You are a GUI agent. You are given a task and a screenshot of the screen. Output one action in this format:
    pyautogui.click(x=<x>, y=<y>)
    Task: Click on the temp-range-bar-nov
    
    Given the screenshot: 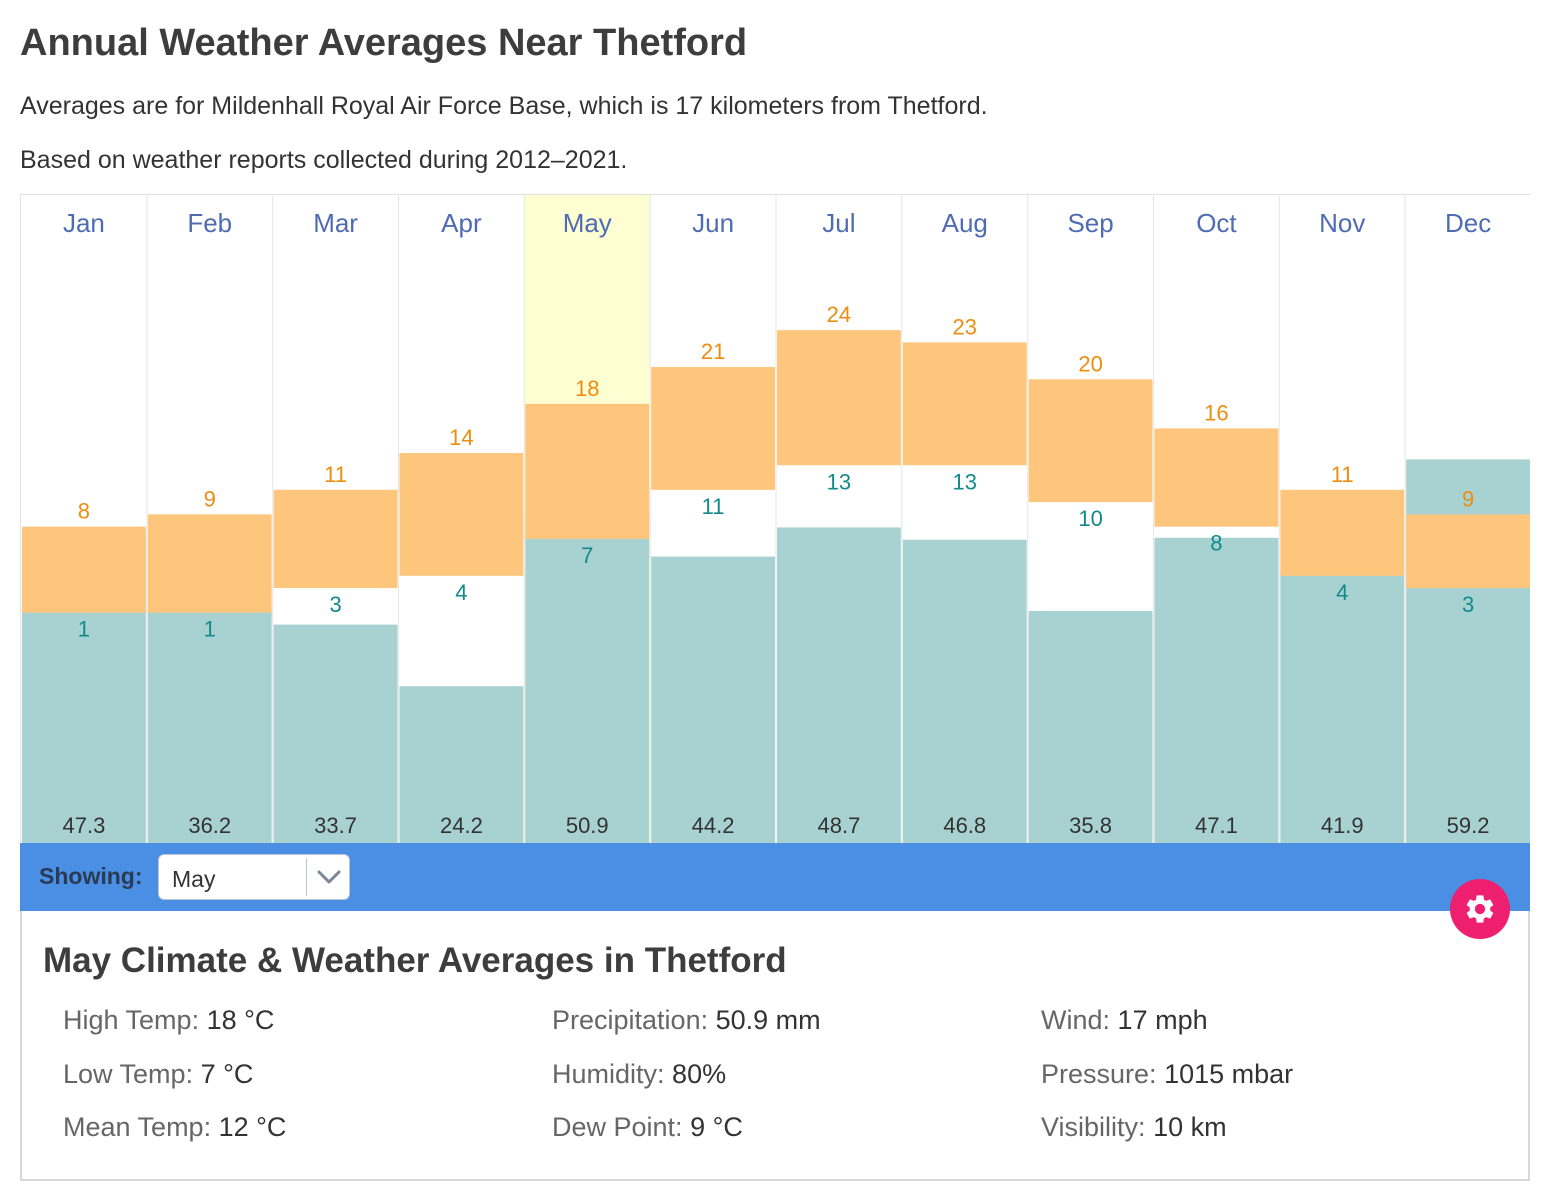 What is the action you would take?
    pyautogui.click(x=1342, y=532)
    